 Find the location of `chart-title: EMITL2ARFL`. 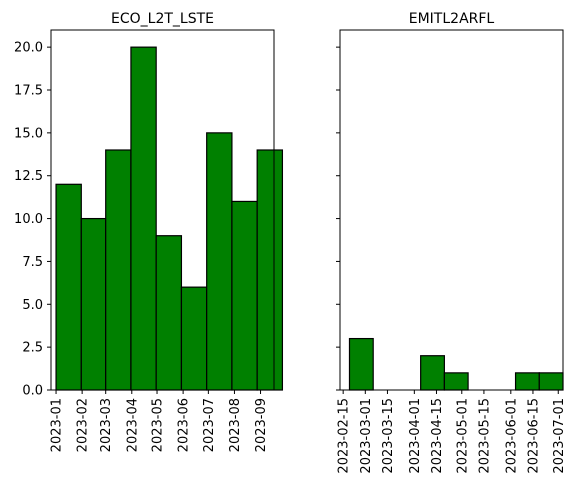

chart-title: EMITL2ARFL is located at coordinates (452, 19).